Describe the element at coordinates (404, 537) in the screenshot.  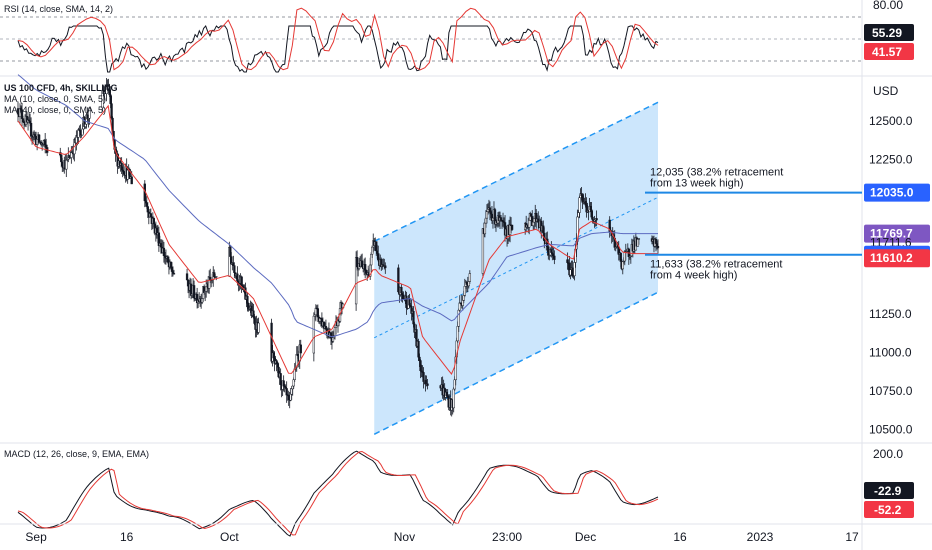
I see `time-tick-label: Nov` at that location.